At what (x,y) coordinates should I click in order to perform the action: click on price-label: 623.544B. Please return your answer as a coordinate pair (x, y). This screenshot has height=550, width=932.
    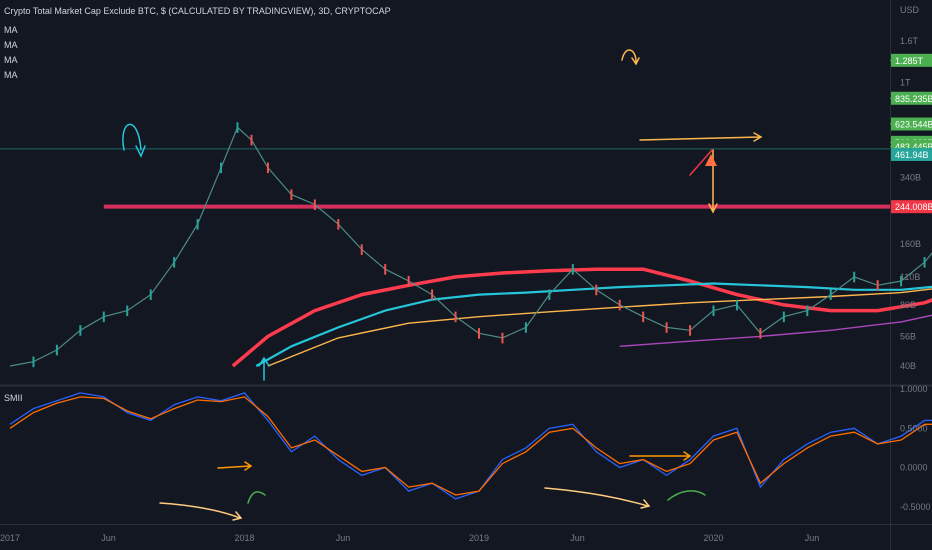
    Looking at the image, I should click on (913, 125).